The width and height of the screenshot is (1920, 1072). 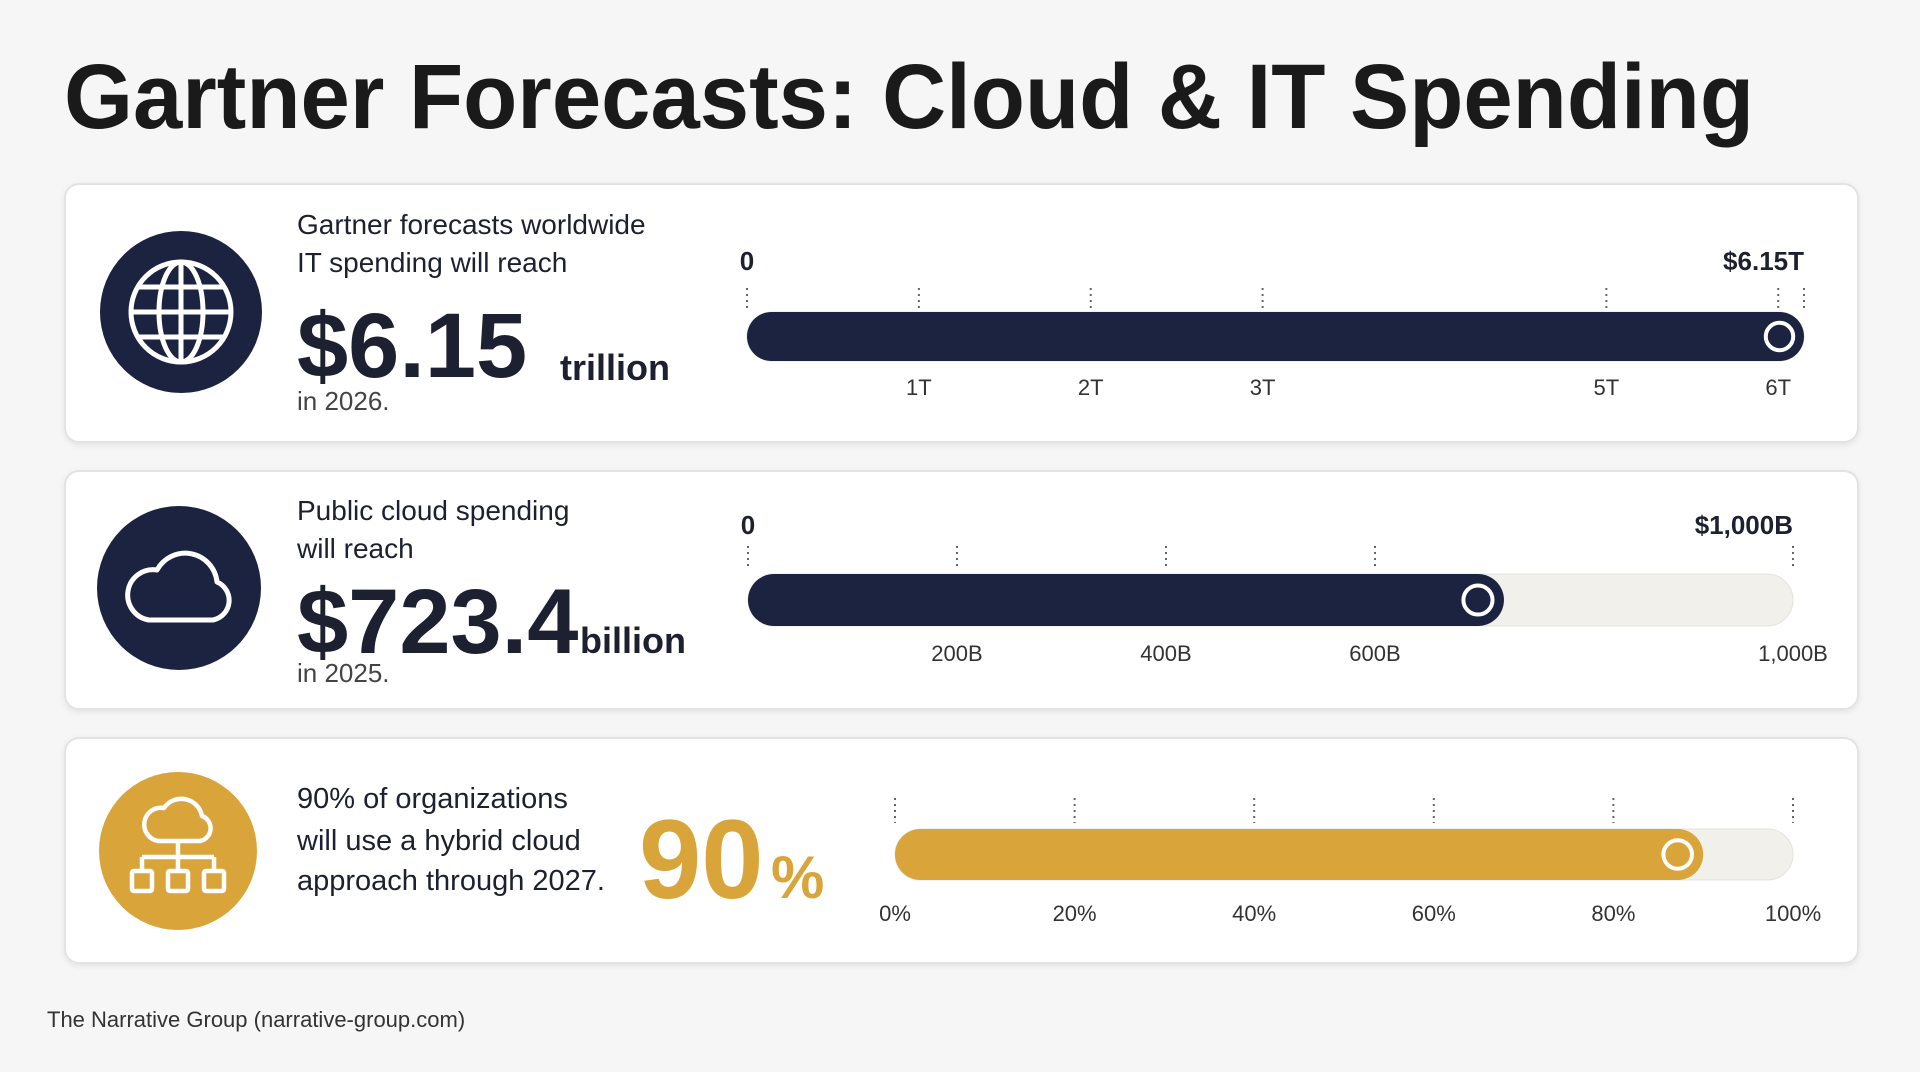 I want to click on intro-text: approach through 2027., so click(x=451, y=881).